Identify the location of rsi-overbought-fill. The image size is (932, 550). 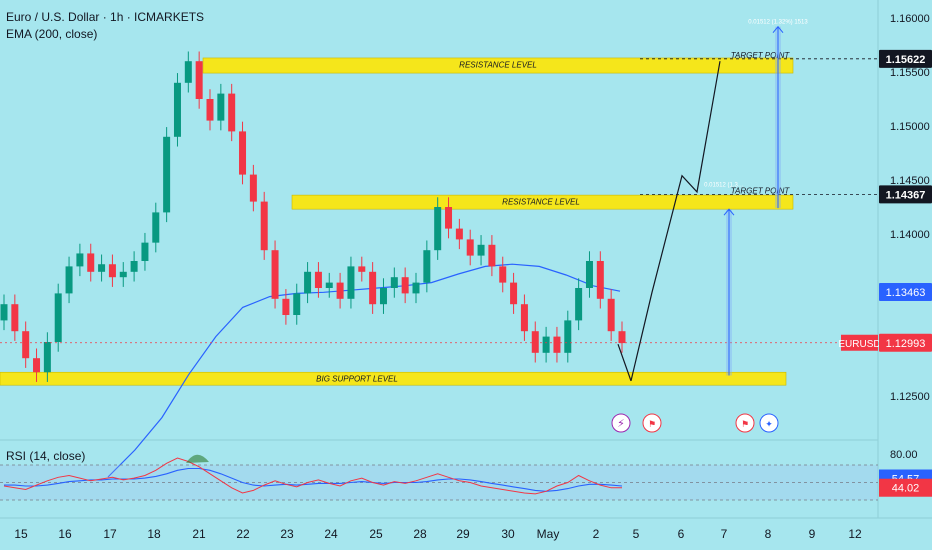
(197, 458).